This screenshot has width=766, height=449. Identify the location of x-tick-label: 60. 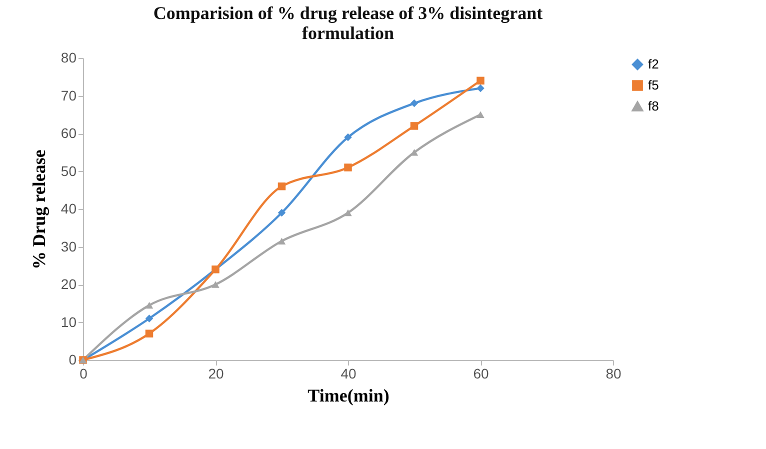
(481, 374).